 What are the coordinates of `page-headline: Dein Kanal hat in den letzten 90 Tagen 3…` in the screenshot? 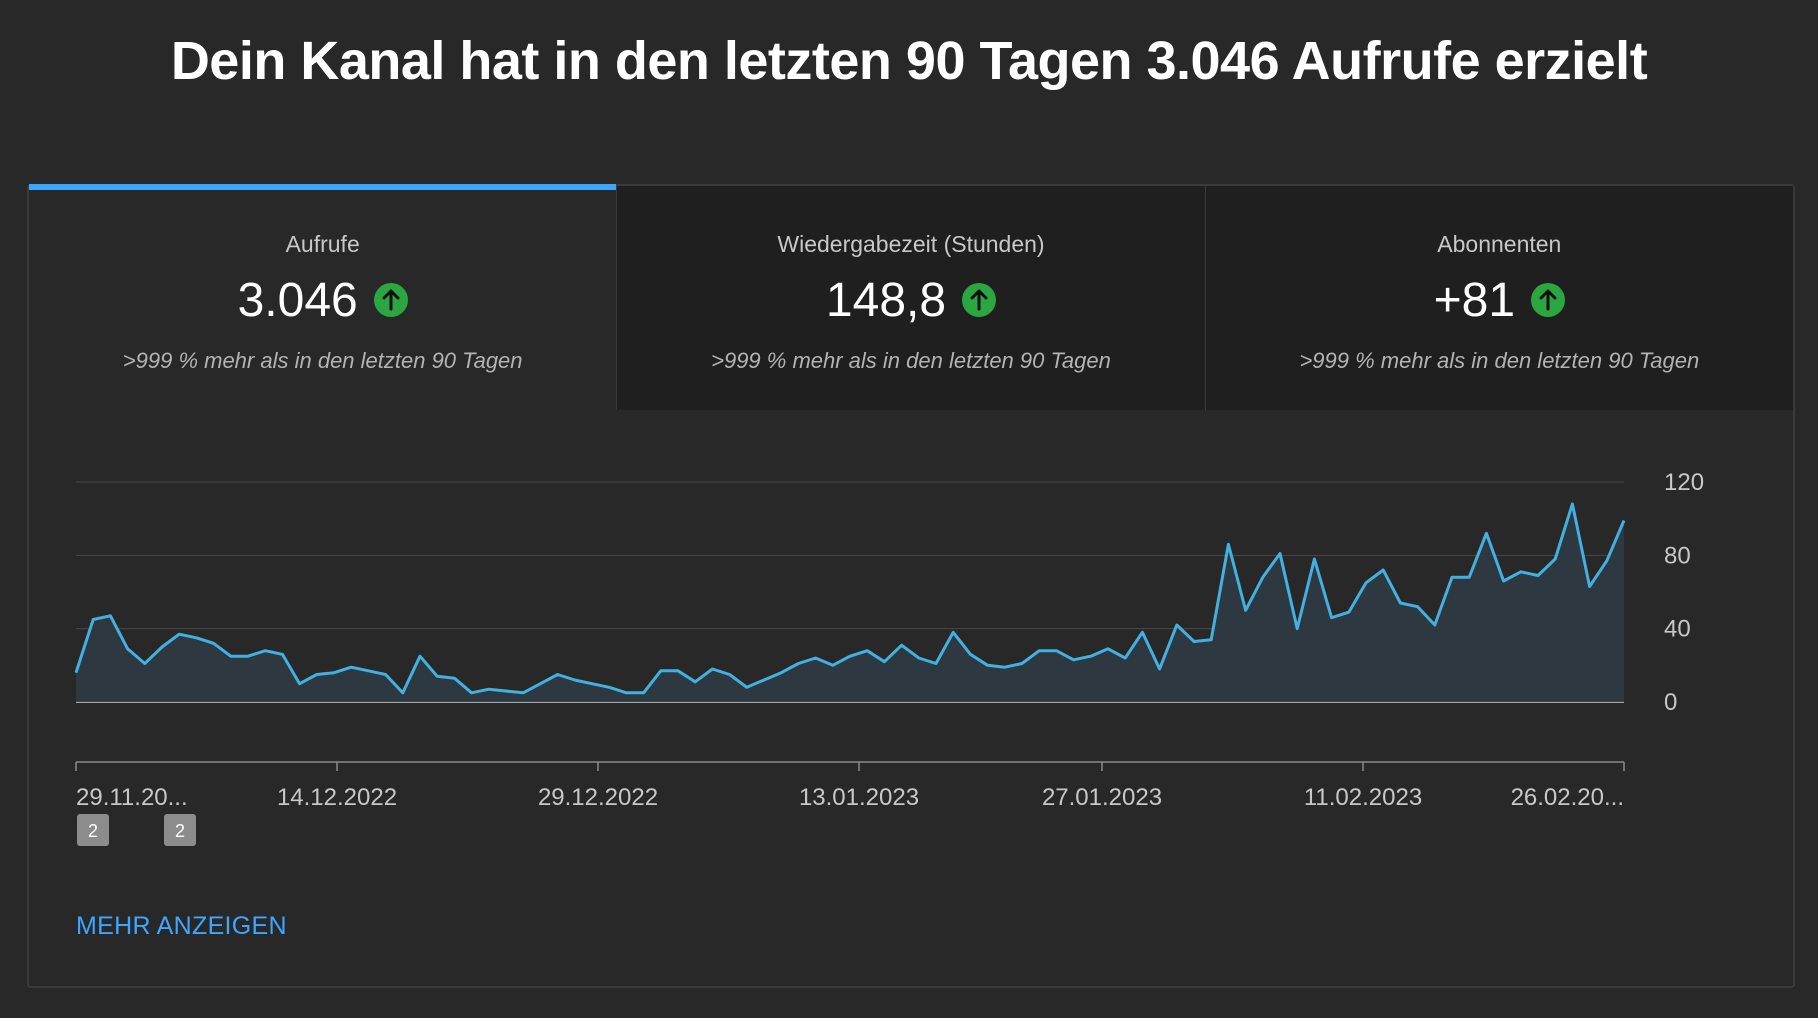 It's located at (909, 61).